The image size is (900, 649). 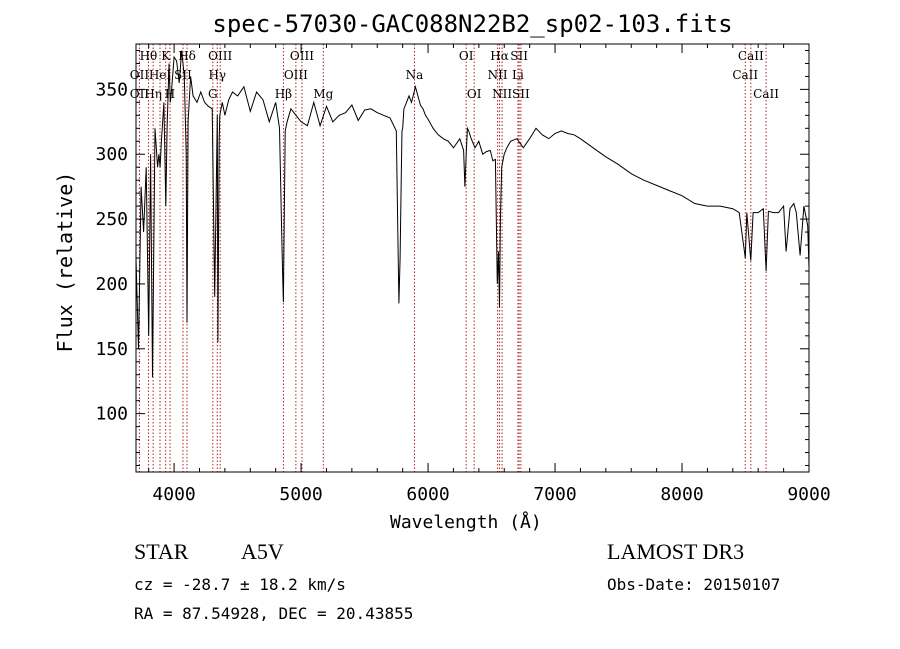 I want to click on line-label: Hα, so click(x=499, y=56).